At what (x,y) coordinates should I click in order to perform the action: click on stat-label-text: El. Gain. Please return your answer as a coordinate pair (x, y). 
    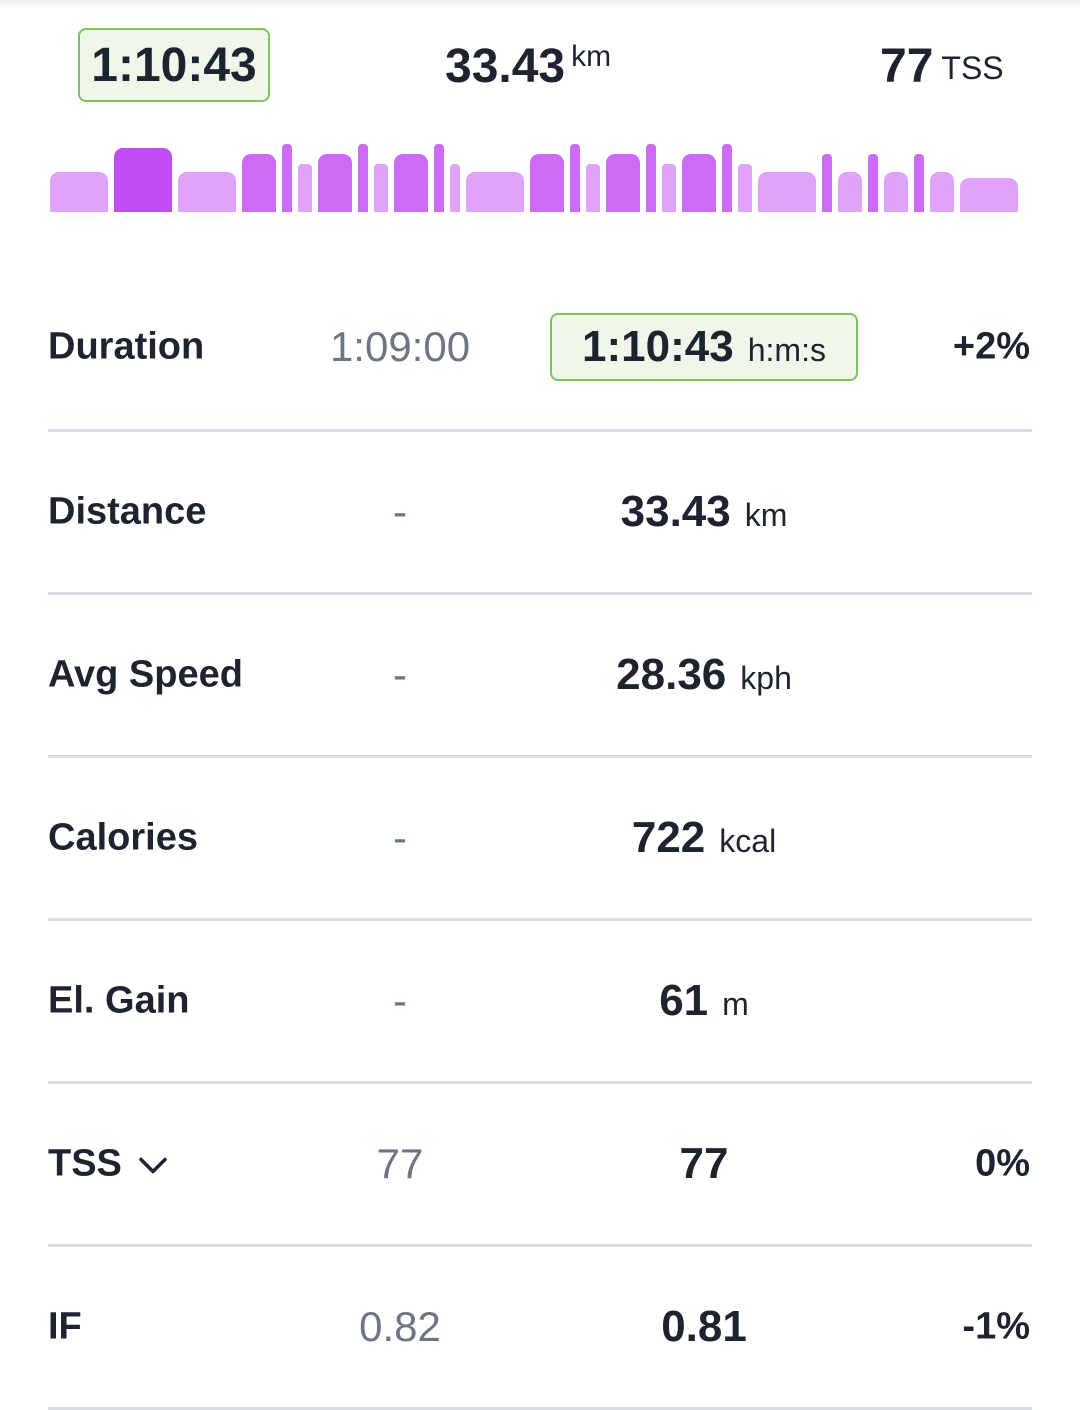
    Looking at the image, I should click on (119, 1000).